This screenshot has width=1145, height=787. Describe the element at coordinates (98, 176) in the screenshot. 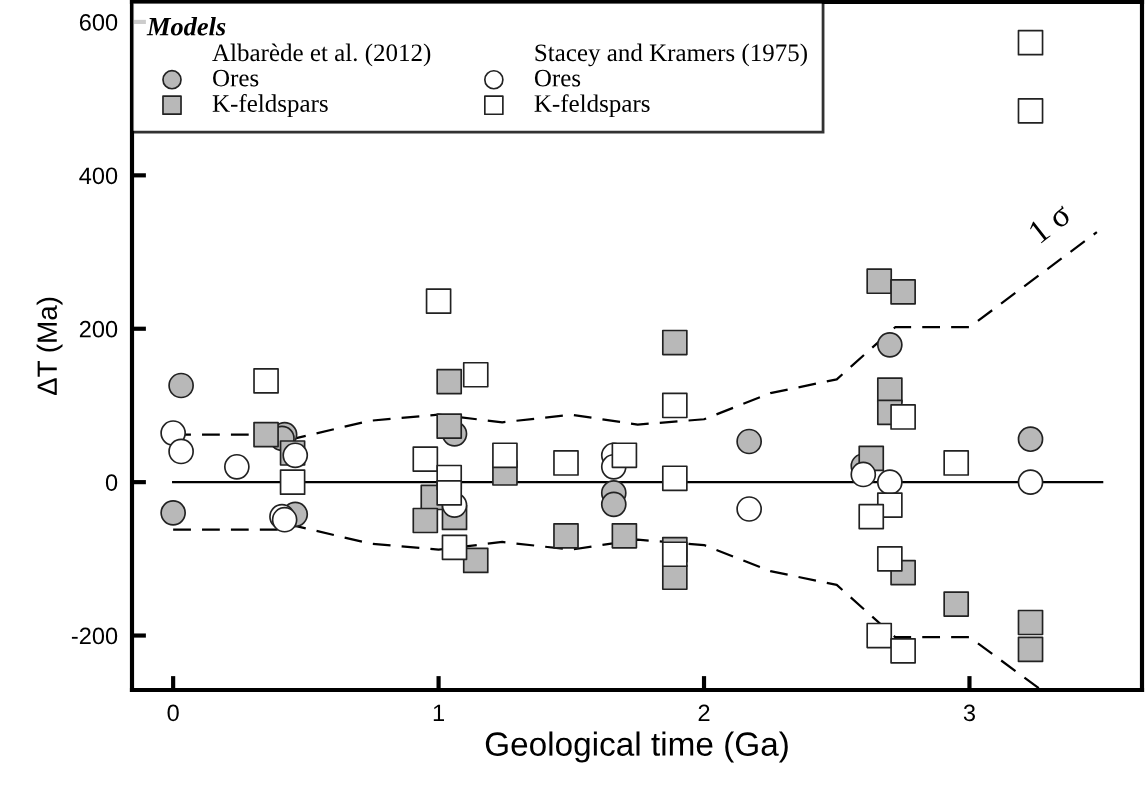

I see `y-tick-label: 400` at that location.